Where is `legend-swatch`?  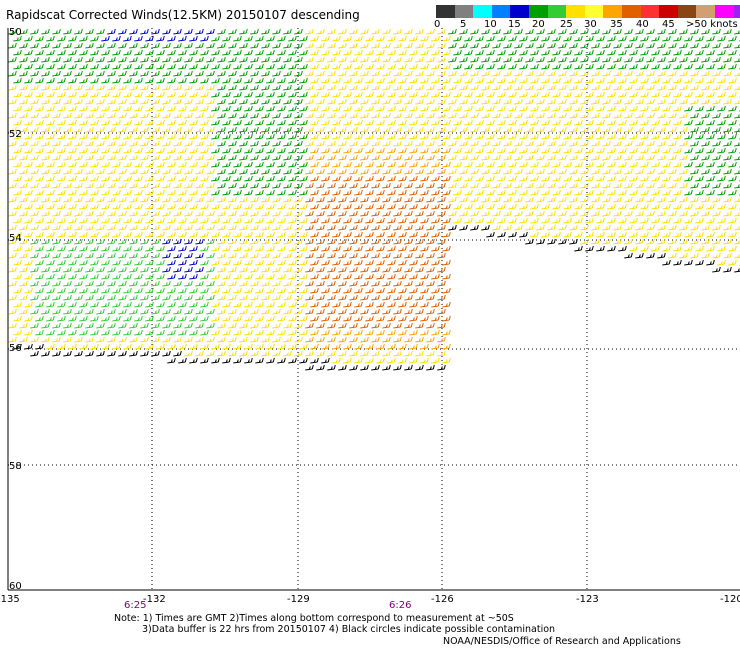 legend-swatch is located at coordinates (650, 11).